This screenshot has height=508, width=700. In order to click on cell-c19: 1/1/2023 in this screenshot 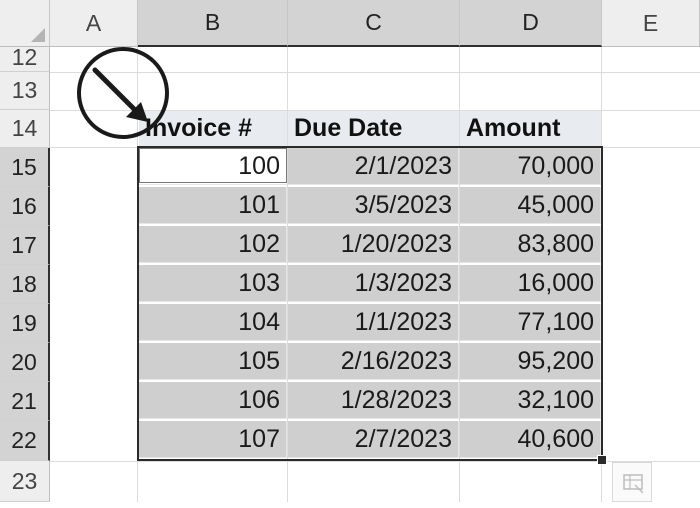, I will do `click(373, 322)`.